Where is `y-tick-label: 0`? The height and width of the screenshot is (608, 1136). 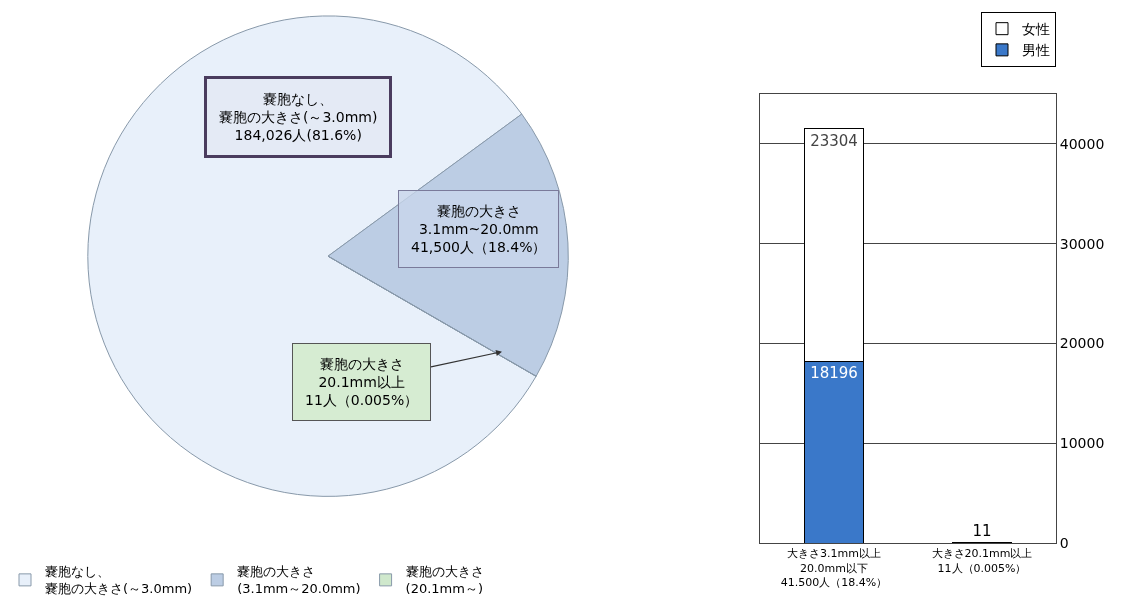 y-tick-label: 0 is located at coordinates (1064, 542).